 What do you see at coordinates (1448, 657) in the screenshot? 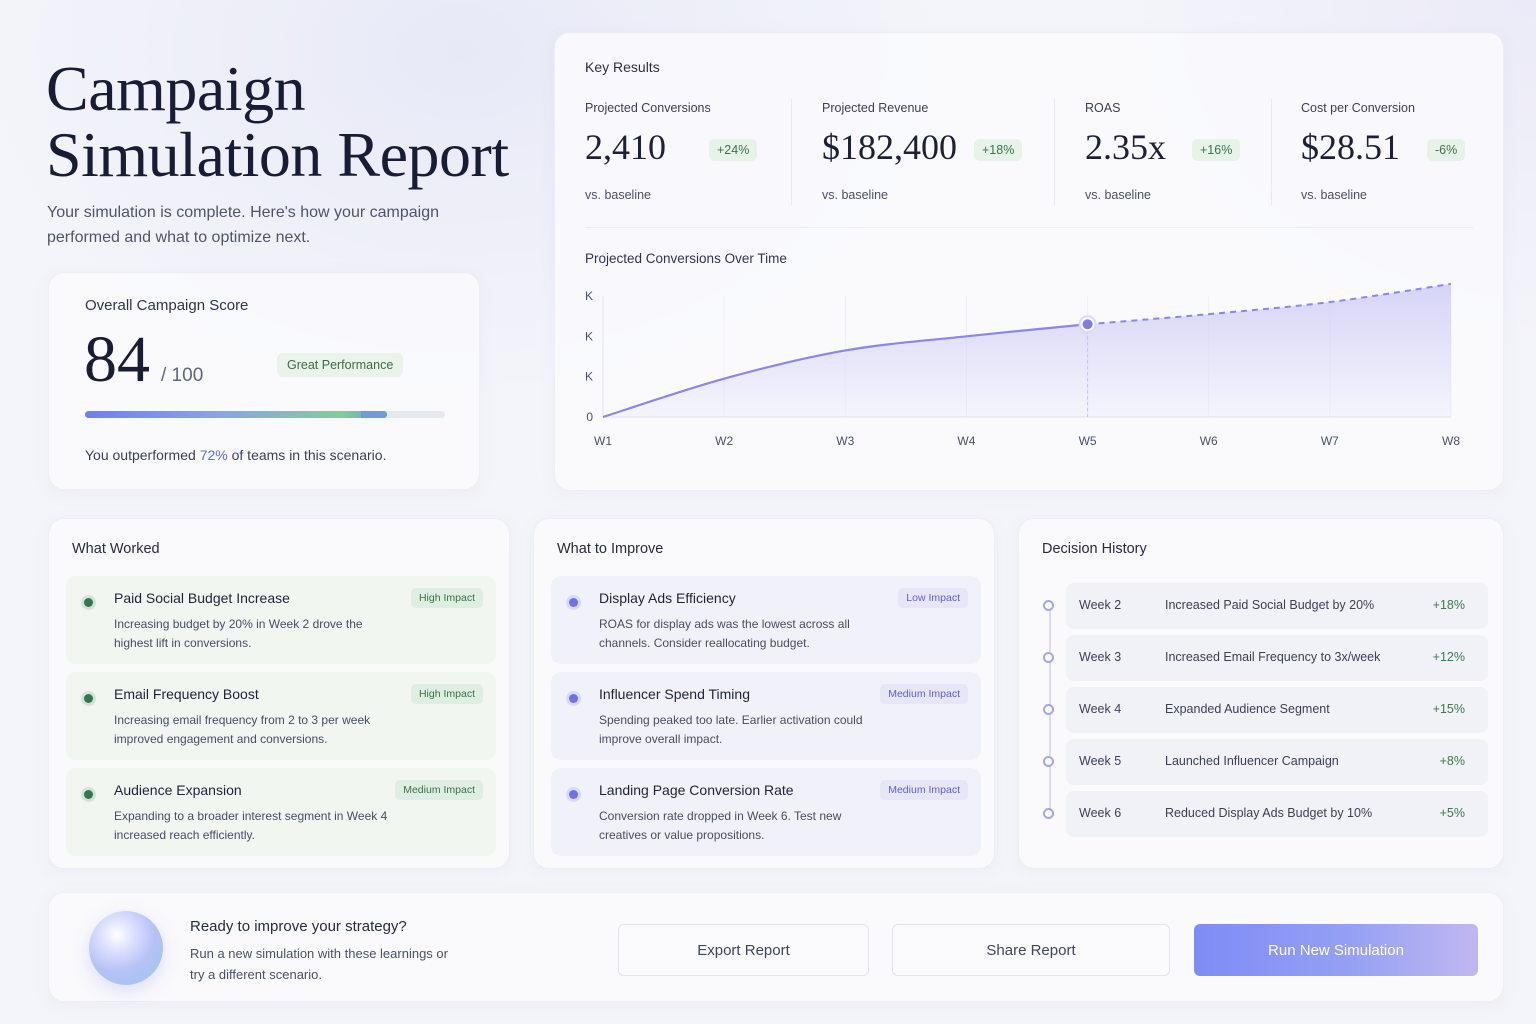
I see `history-delta: +12%` at bounding box center [1448, 657].